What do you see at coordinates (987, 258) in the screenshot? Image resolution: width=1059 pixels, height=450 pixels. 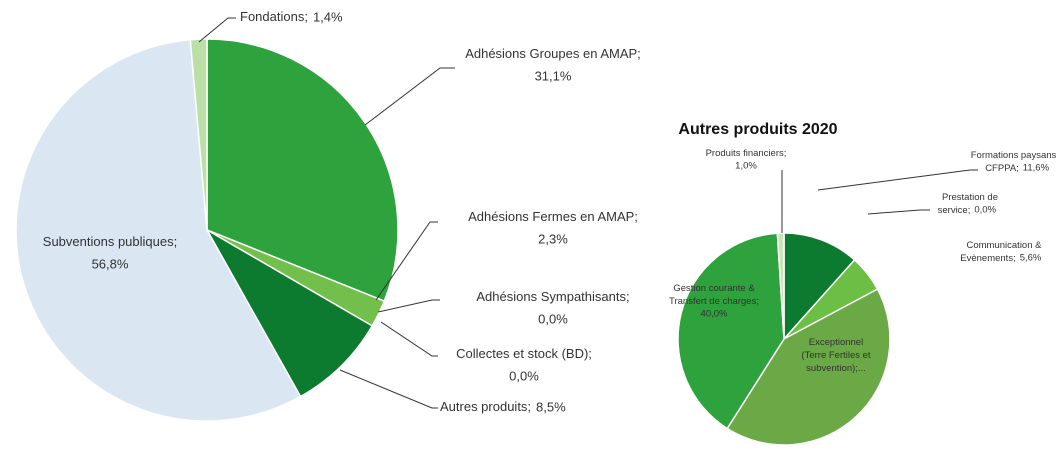 I see `label-line: Evènements;` at bounding box center [987, 258].